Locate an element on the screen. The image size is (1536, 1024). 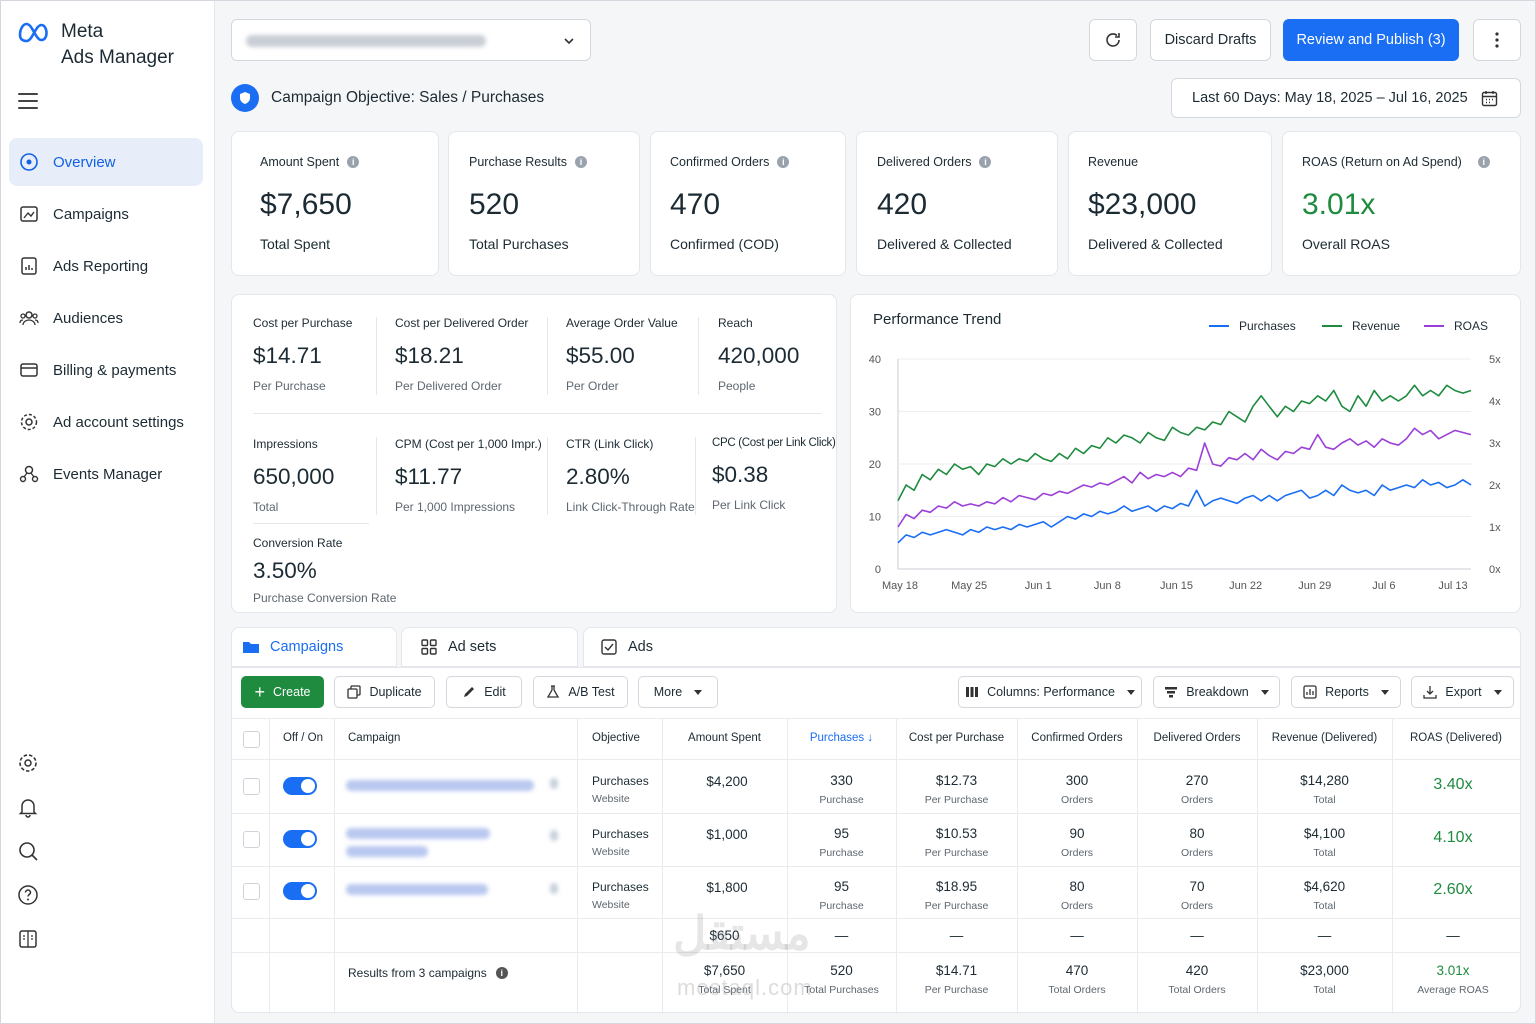
ab-test-button: A/B Test is located at coordinates (580, 692).